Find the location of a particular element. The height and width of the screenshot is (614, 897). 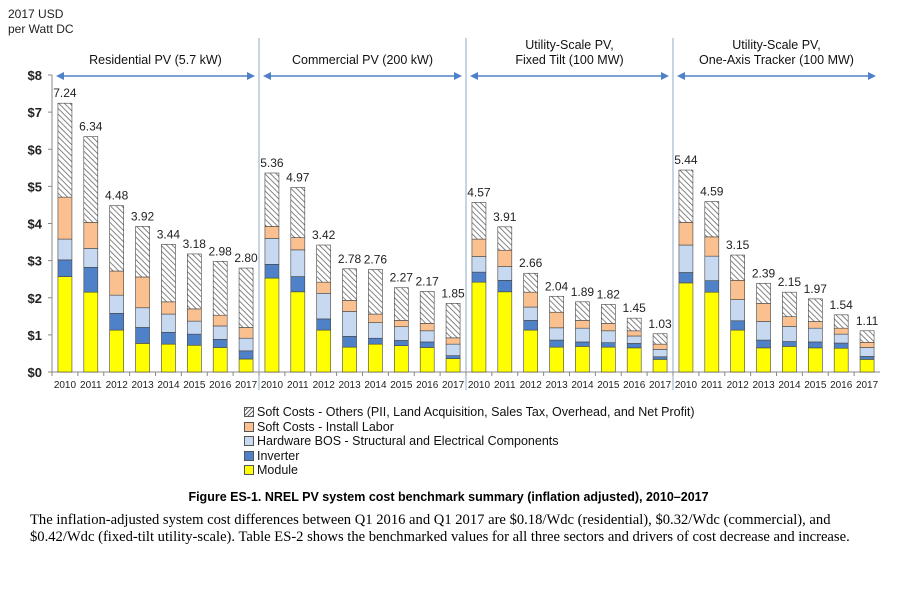

group-title: Commercial PV (200 kW) is located at coordinates (362, 60).